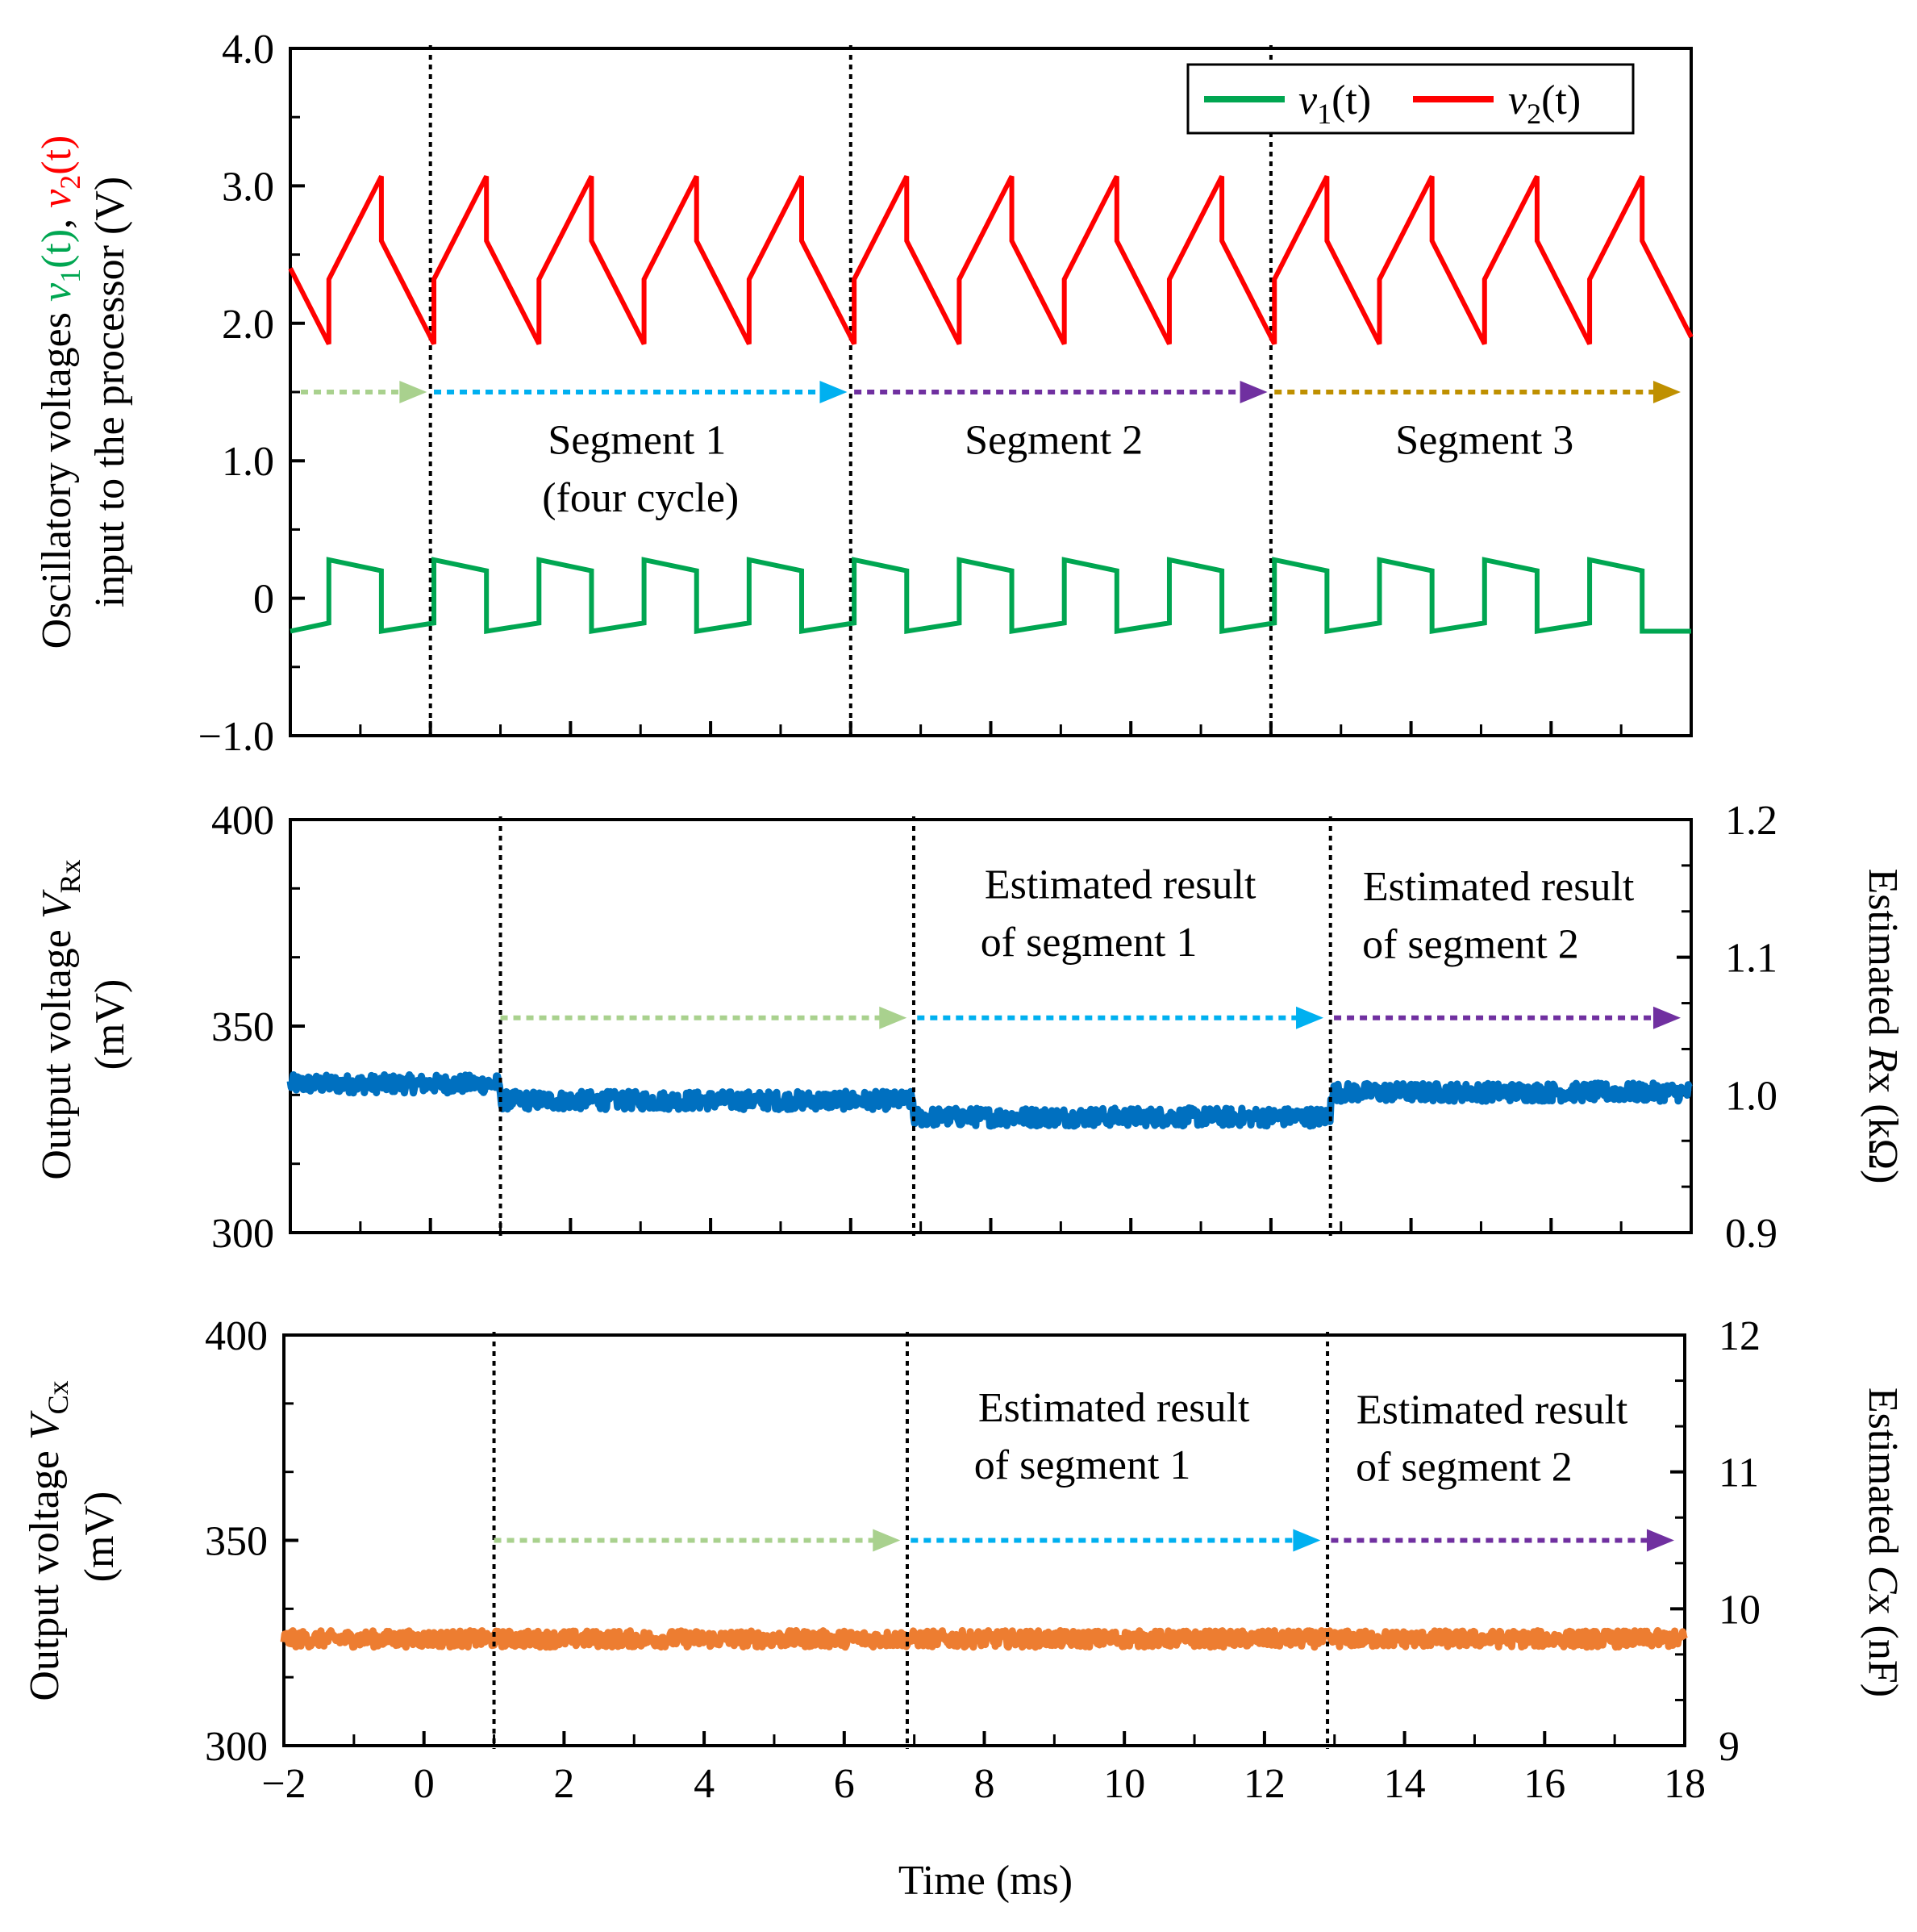 This screenshot has height=1932, width=1917. Describe the element at coordinates (1685, 1784) in the screenshot. I see `x-tick-label: 18` at that location.